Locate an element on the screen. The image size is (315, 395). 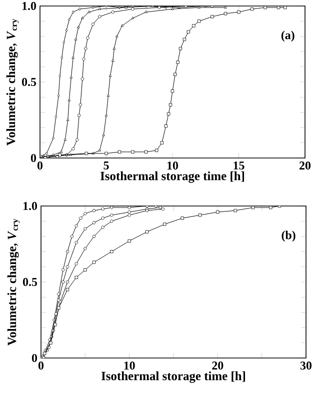
x-tick-label: 30 is located at coordinates (306, 366).